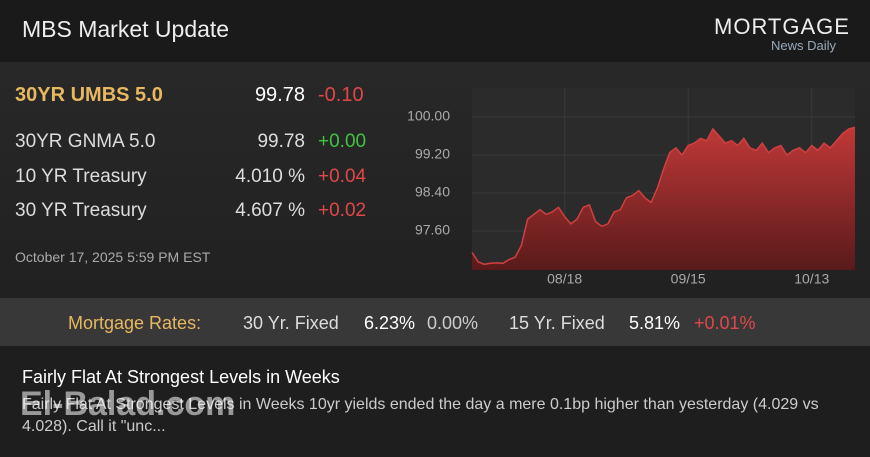 The width and height of the screenshot is (870, 457). What do you see at coordinates (564, 279) in the screenshot?
I see `x-tick-label: 08/18` at bounding box center [564, 279].